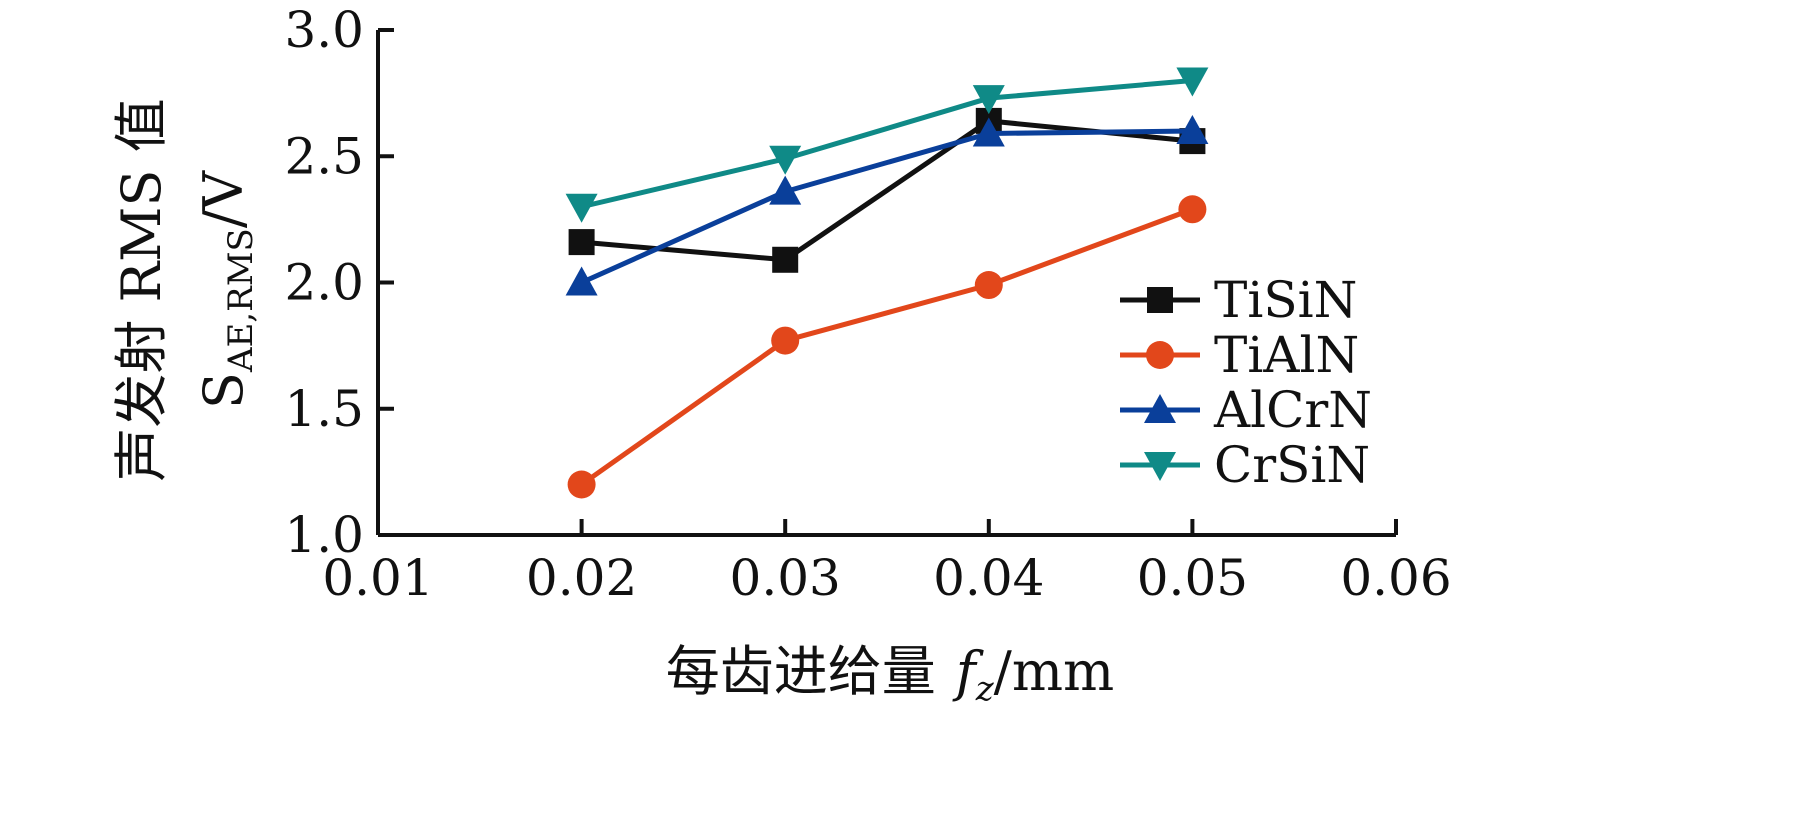 Image resolution: width=1819 pixels, height=821 pixels. Describe the element at coordinates (785, 578) in the screenshot. I see `x-tick-label: 0.03` at that location.